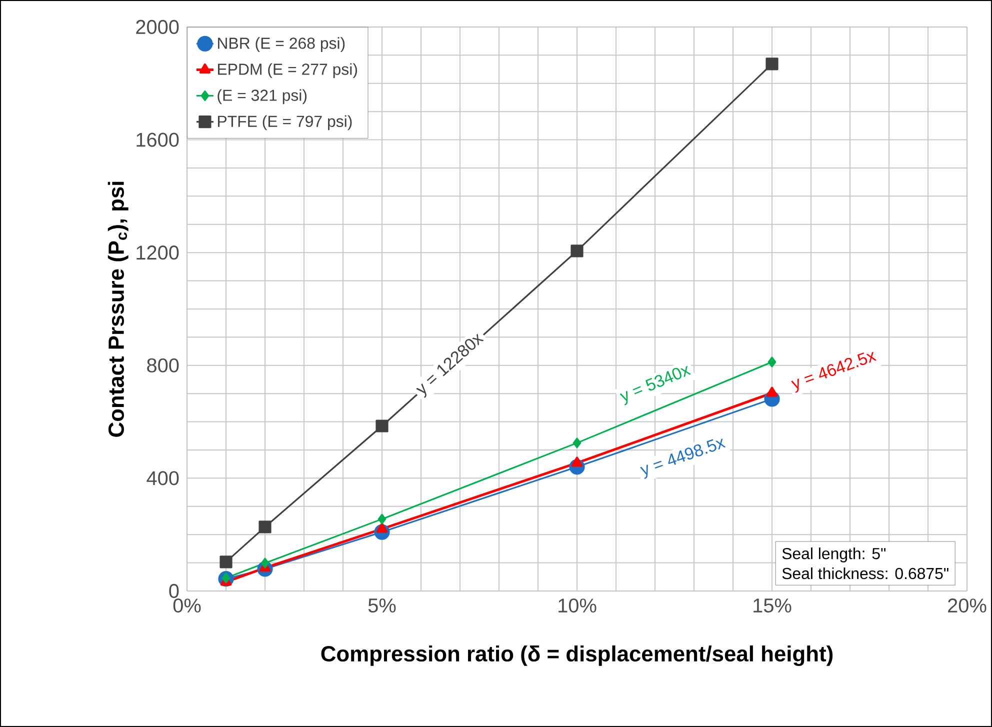 The height and width of the screenshot is (727, 992). I want to click on y-tick-label: 0, so click(174, 591).